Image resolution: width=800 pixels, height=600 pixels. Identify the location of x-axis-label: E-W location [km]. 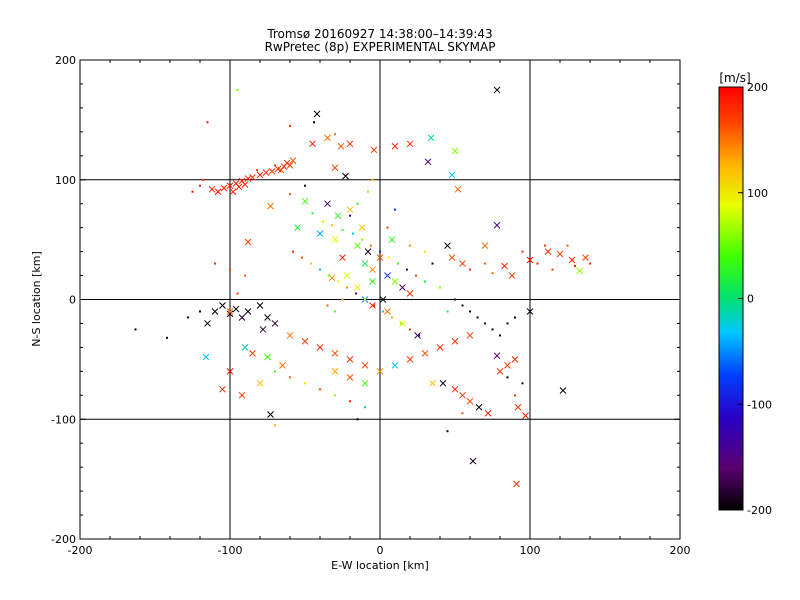
(380, 565).